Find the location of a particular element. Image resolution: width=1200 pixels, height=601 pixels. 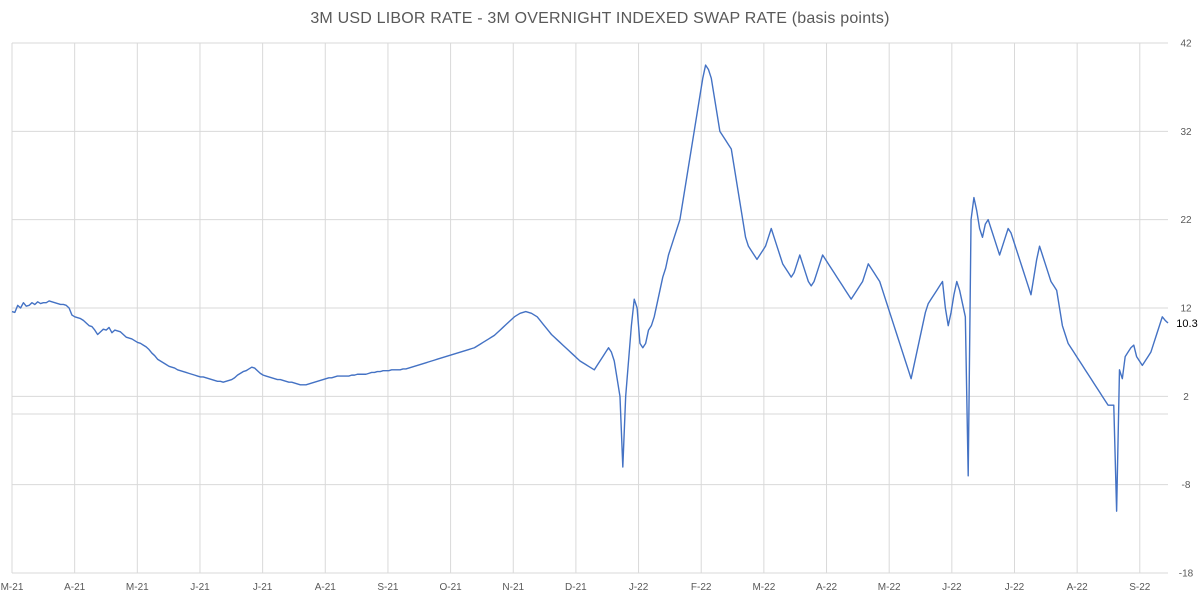

x-tick-label: N-21 is located at coordinates (513, 587).